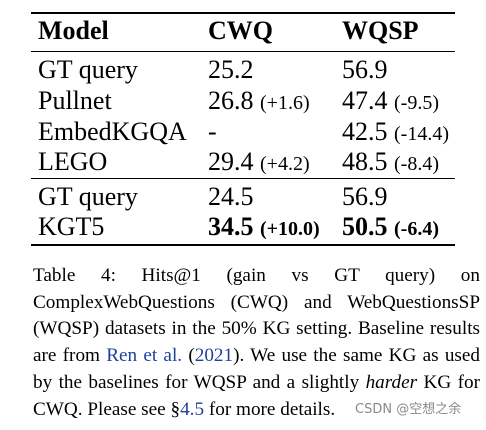 This screenshot has height=430, width=486. I want to click on table-top-rule, so click(243, 13).